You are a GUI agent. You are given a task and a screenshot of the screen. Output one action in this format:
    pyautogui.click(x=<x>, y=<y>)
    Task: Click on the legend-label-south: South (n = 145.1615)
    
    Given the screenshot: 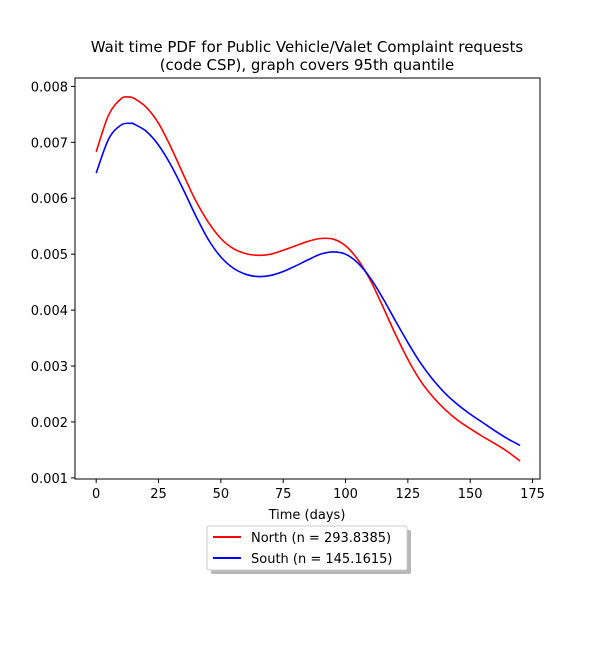 What is the action you would take?
    pyautogui.click(x=321, y=559)
    